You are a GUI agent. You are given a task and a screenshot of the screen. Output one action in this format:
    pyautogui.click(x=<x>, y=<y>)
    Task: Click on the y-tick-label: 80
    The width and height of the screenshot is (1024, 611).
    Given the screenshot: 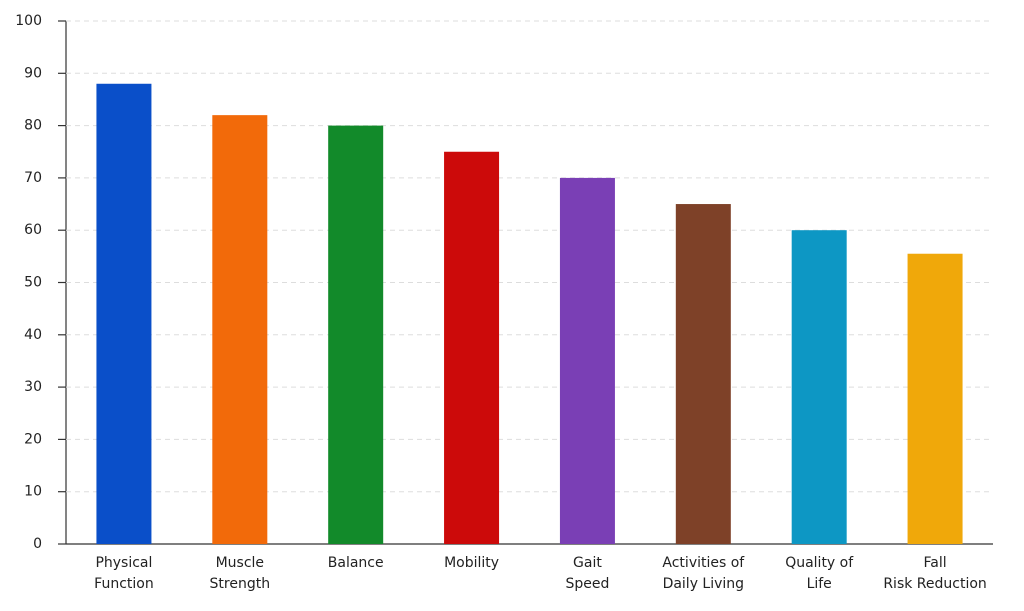 What is the action you would take?
    pyautogui.click(x=33, y=126)
    